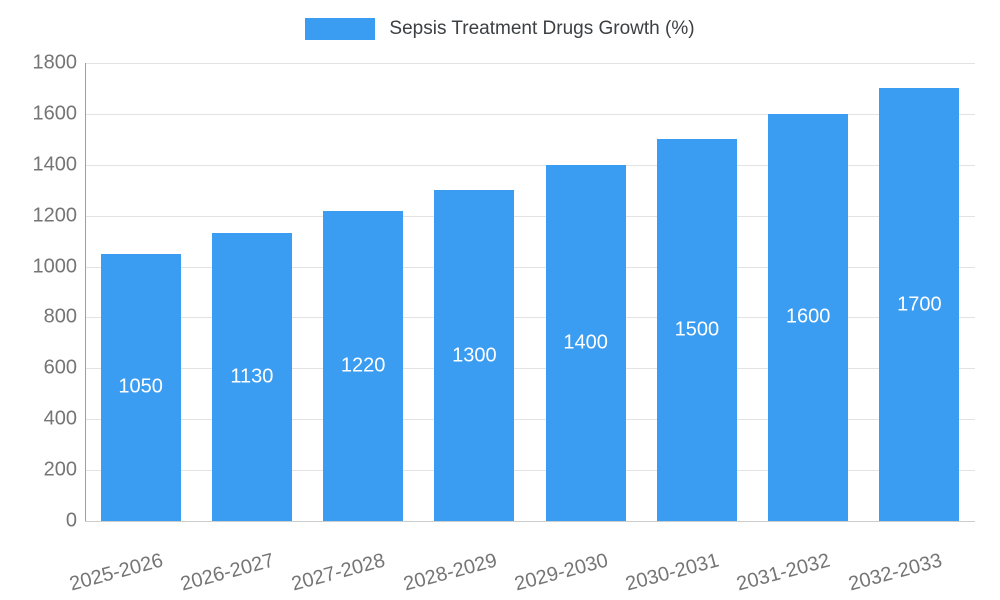 Image resolution: width=1000 pixels, height=600 pixels. I want to click on bar-value-label: 1050, so click(140, 386).